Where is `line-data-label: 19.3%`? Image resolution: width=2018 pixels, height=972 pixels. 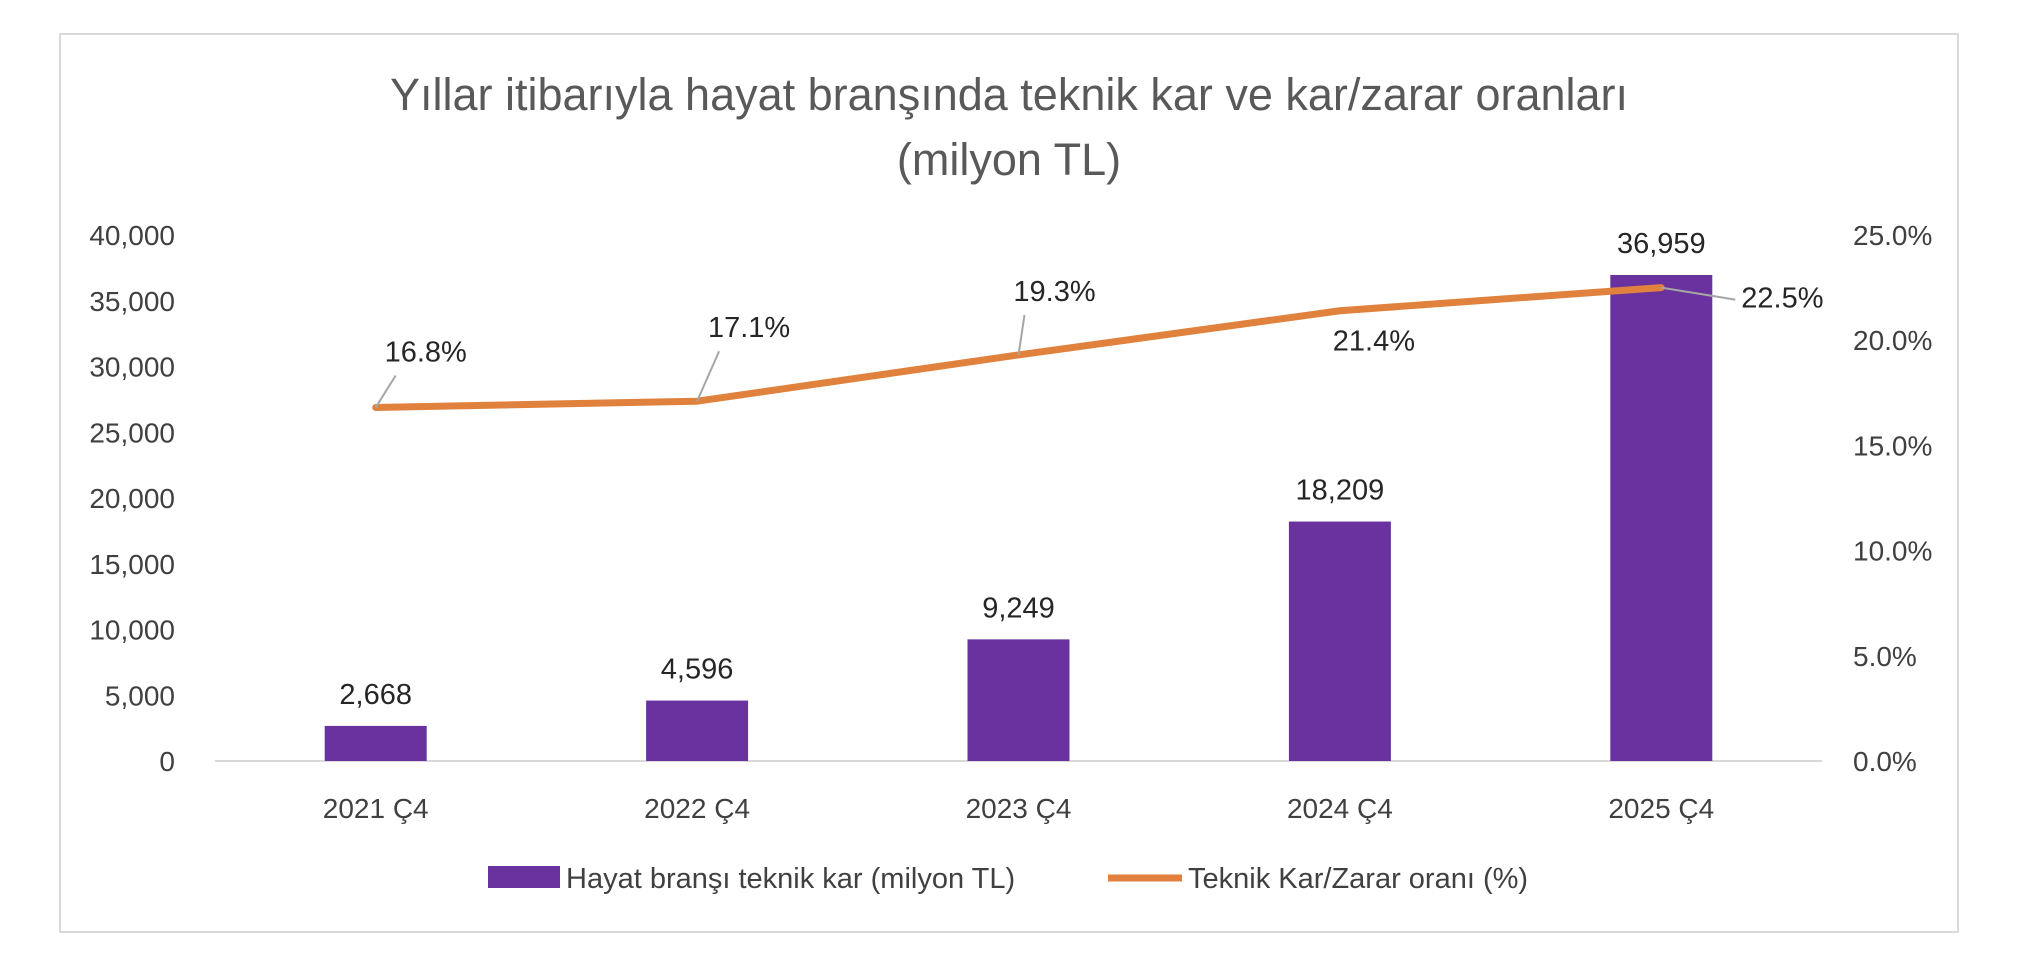
line-data-label: 19.3% is located at coordinates (1054, 292).